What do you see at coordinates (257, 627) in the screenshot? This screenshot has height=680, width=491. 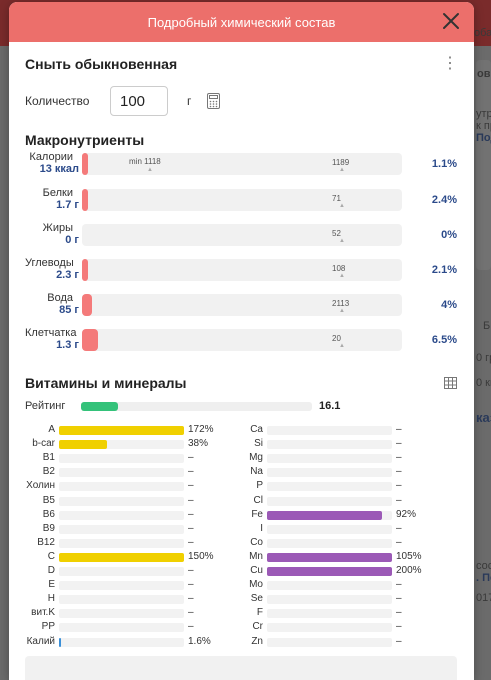 I see `nutrient-name: Cr` at bounding box center [257, 627].